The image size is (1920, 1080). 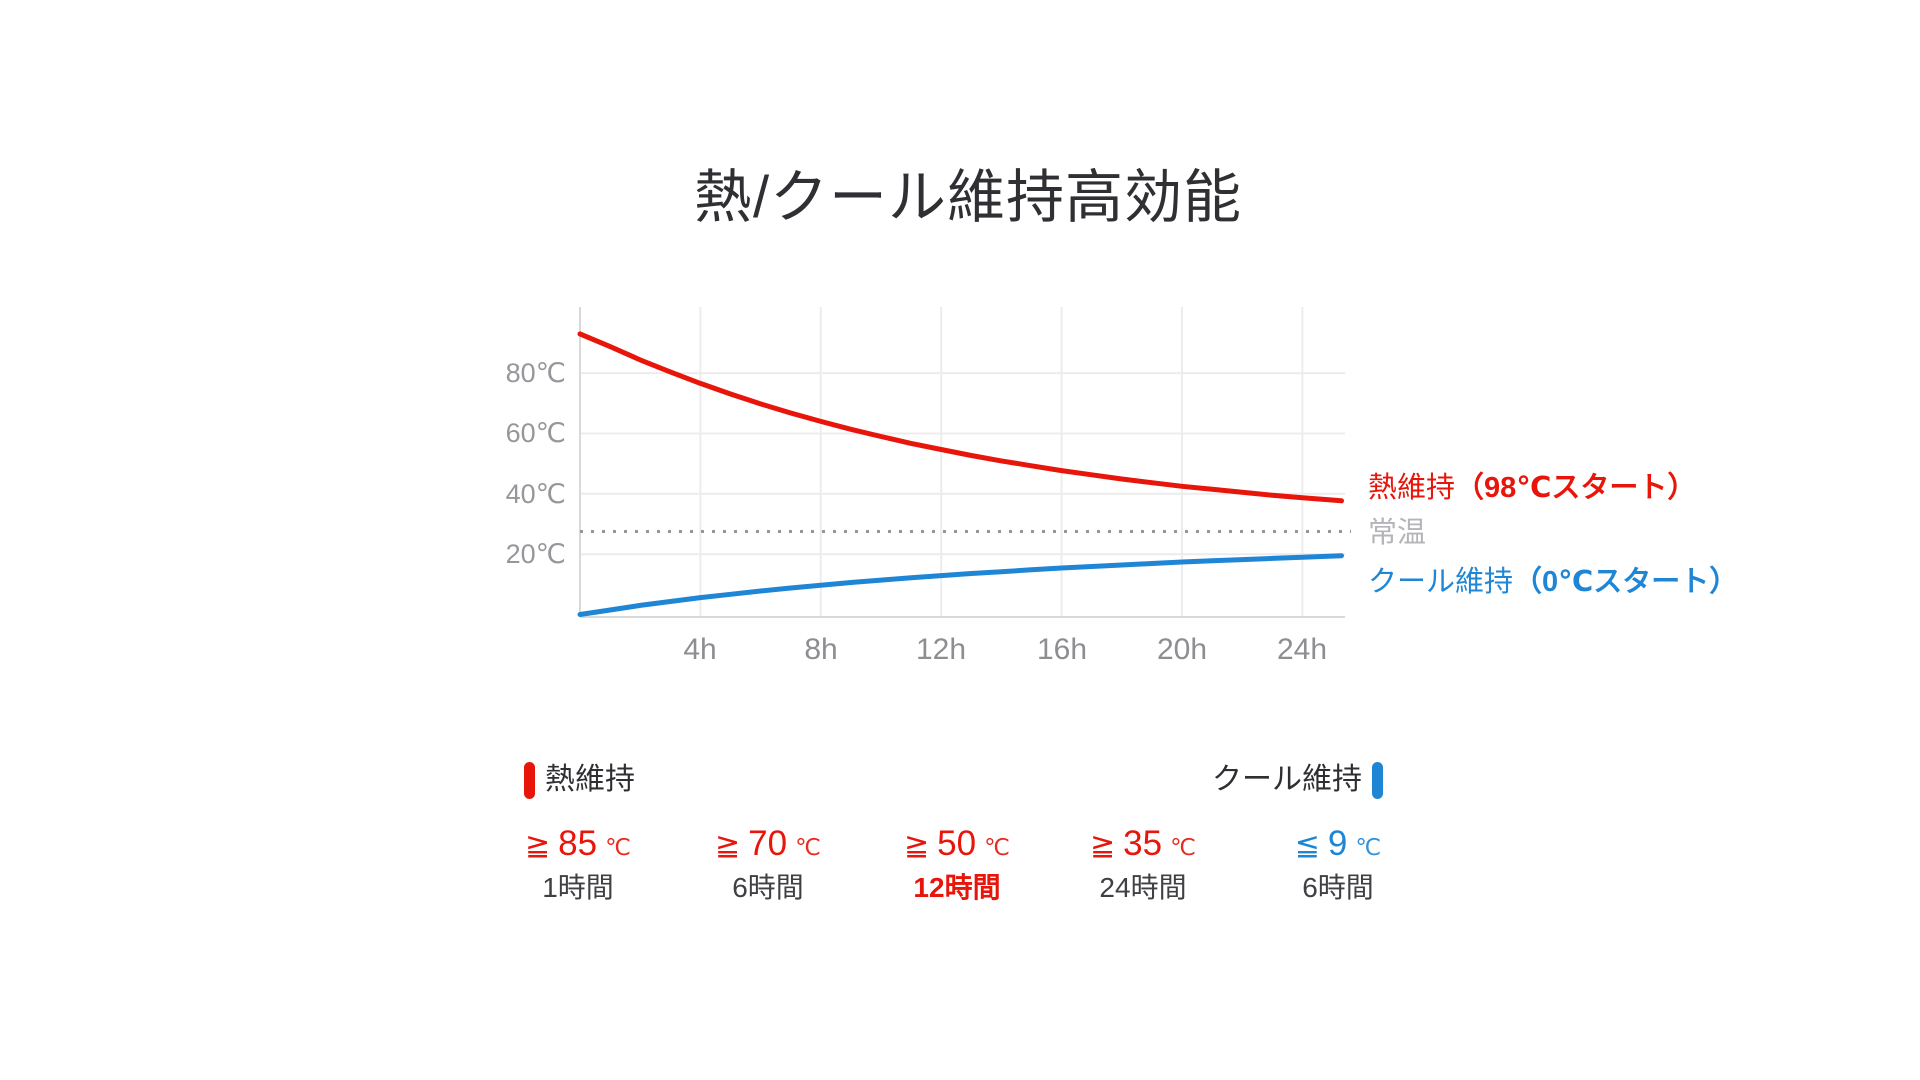 I want to click on temperature-value: 85, so click(x=578, y=843).